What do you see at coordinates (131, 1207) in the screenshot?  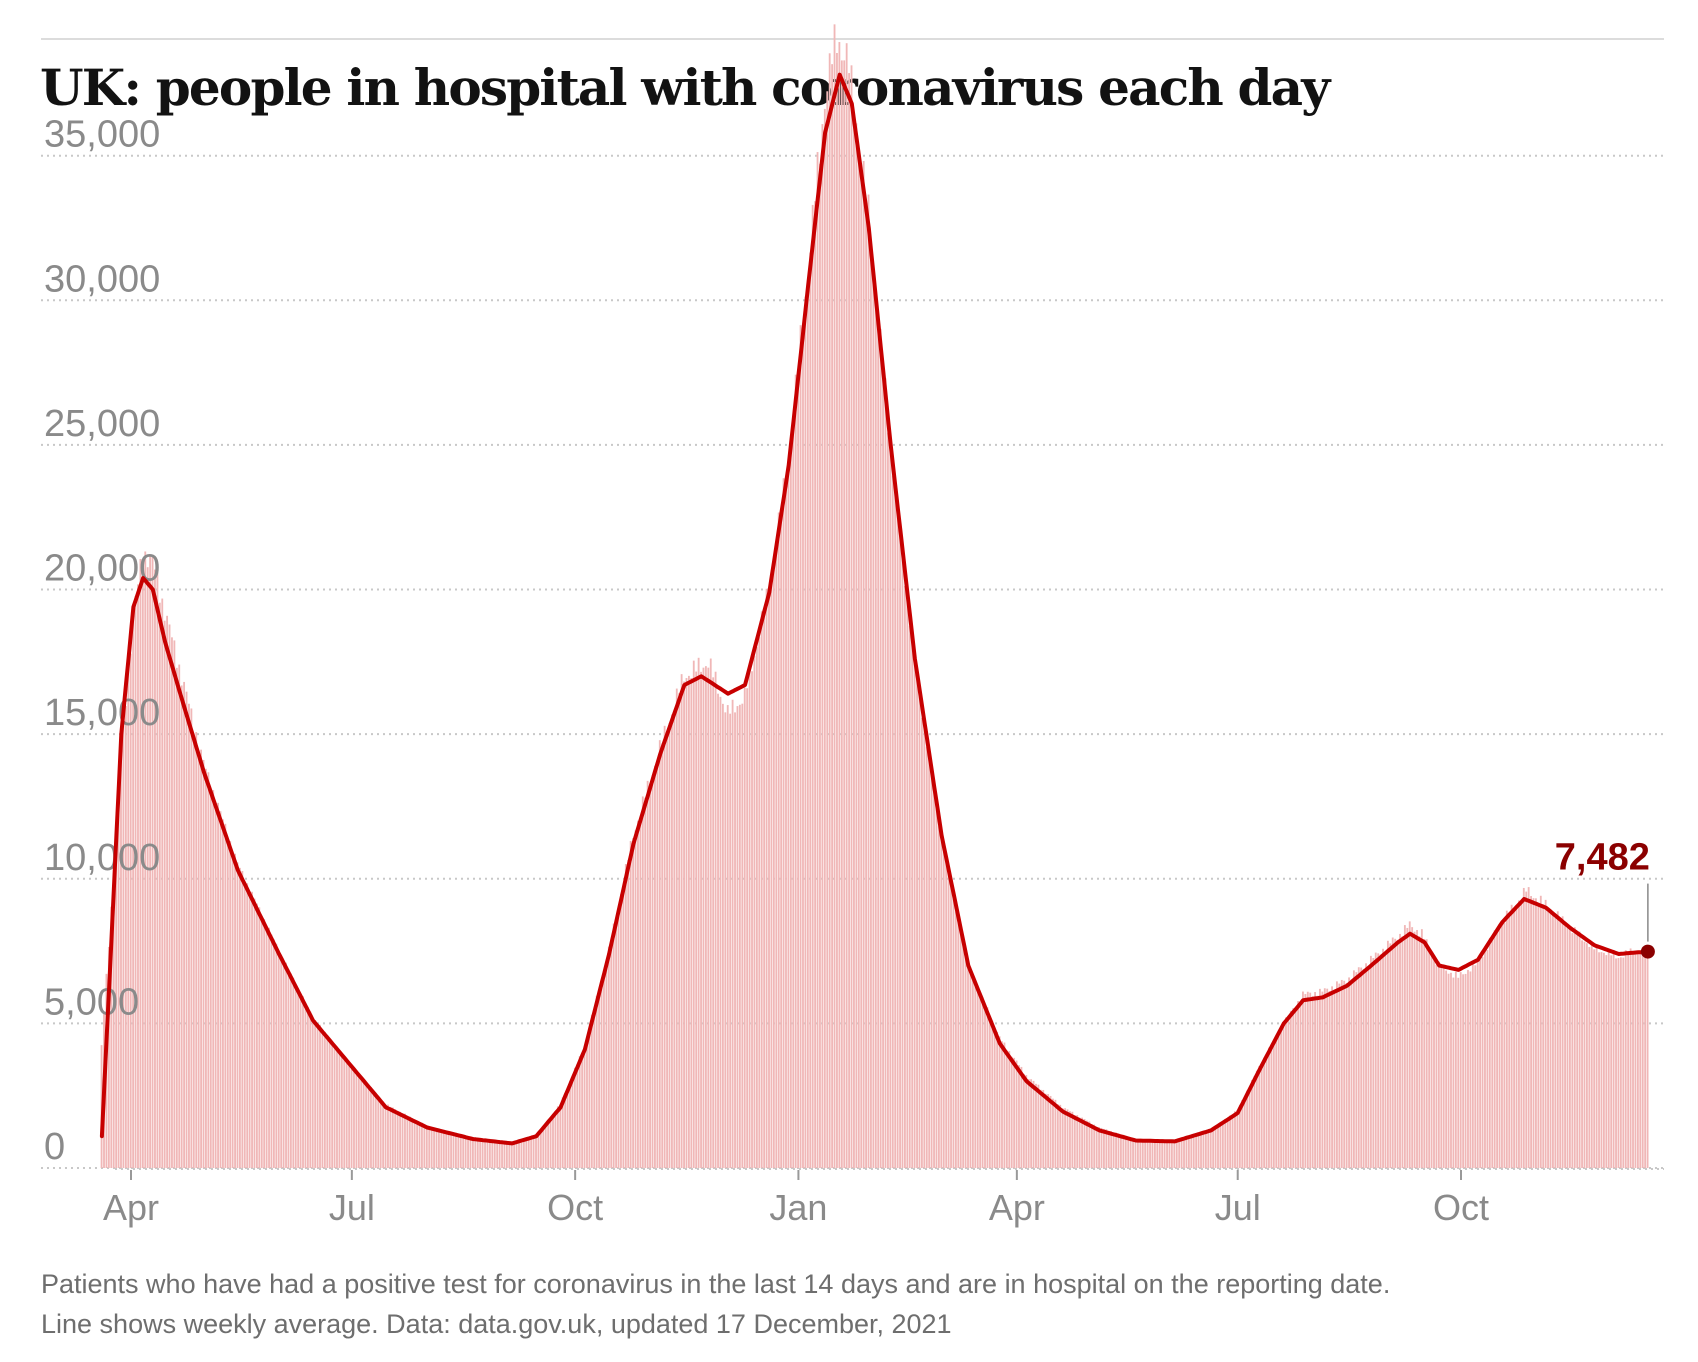 I see `x-tick-label: Apr` at bounding box center [131, 1207].